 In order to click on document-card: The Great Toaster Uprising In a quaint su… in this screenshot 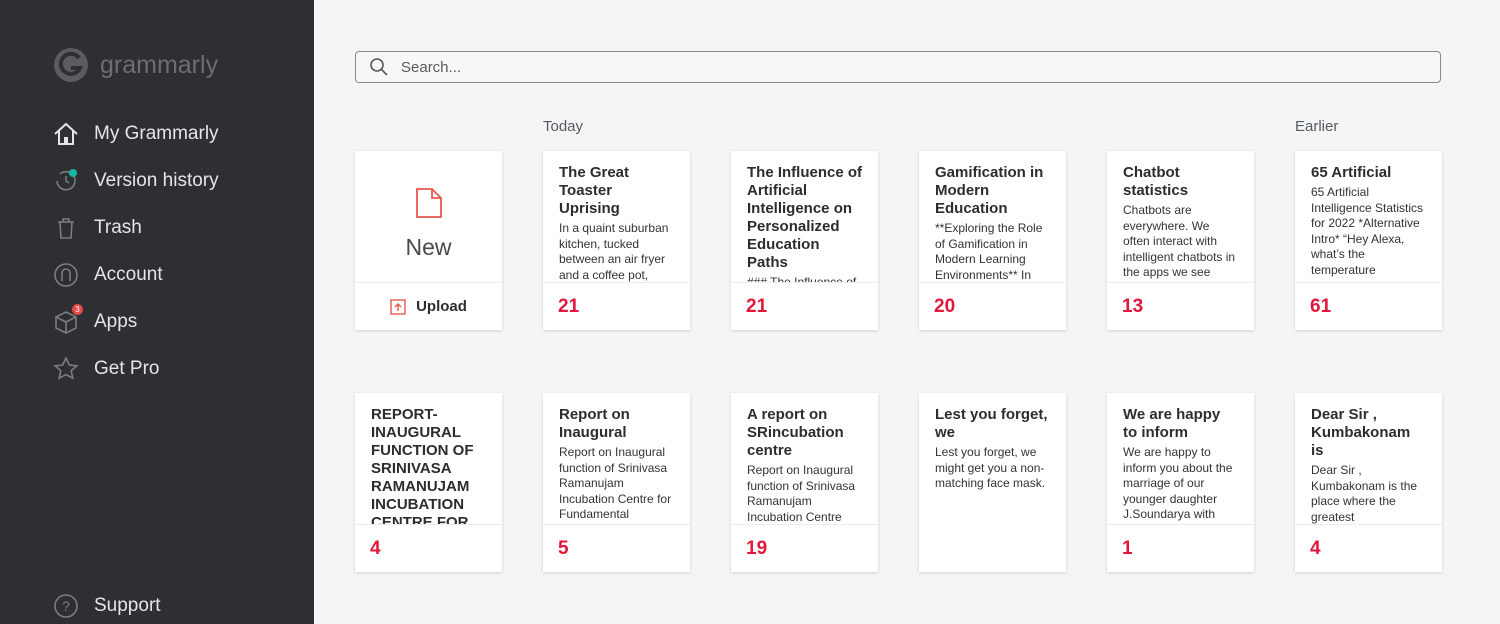, I will do `click(616, 240)`.